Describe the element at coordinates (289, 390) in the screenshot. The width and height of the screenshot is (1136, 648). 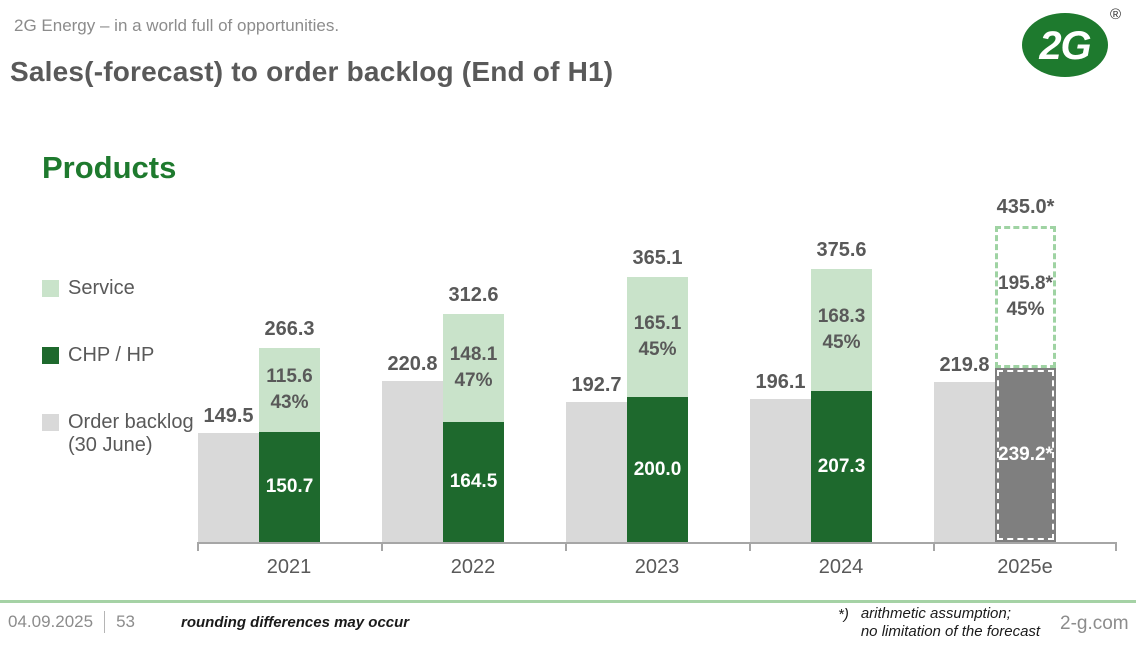
I see `service-segment-2021: 115.6 43%` at that location.